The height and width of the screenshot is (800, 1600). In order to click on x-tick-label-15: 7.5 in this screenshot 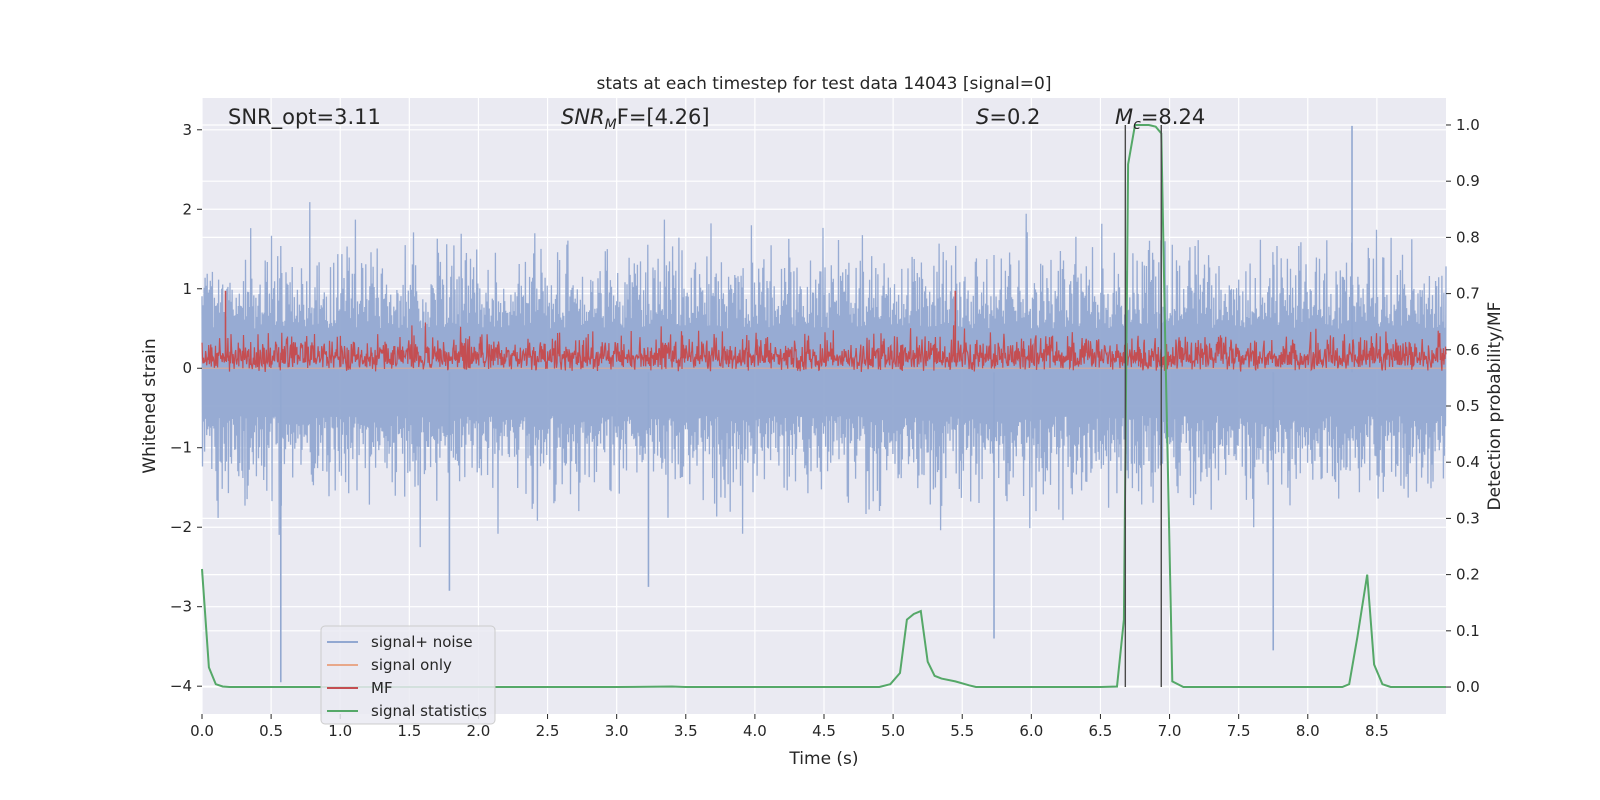, I will do `click(1239, 731)`.